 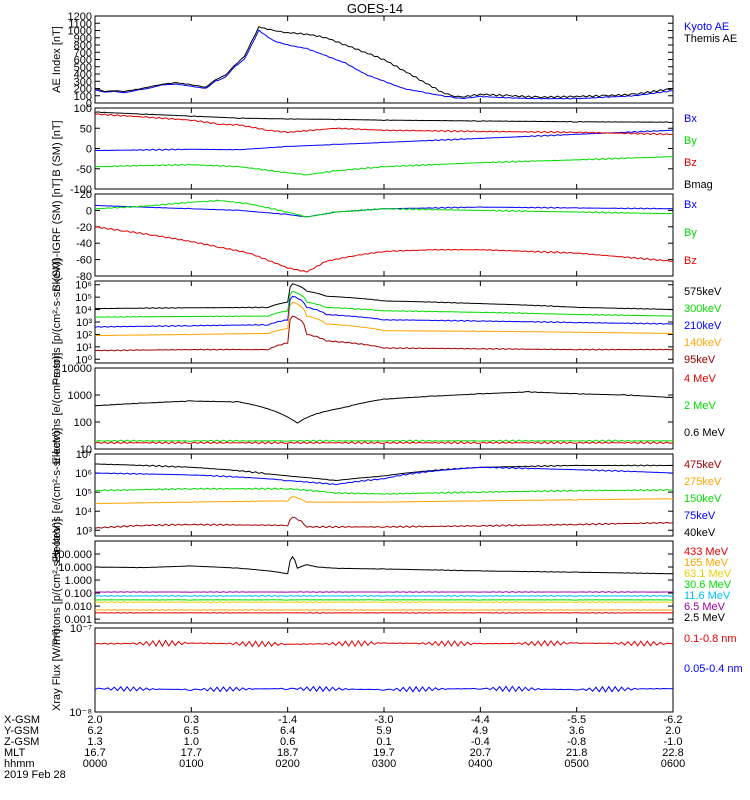 I want to click on y-tick-label: -40, so click(x=84, y=244).